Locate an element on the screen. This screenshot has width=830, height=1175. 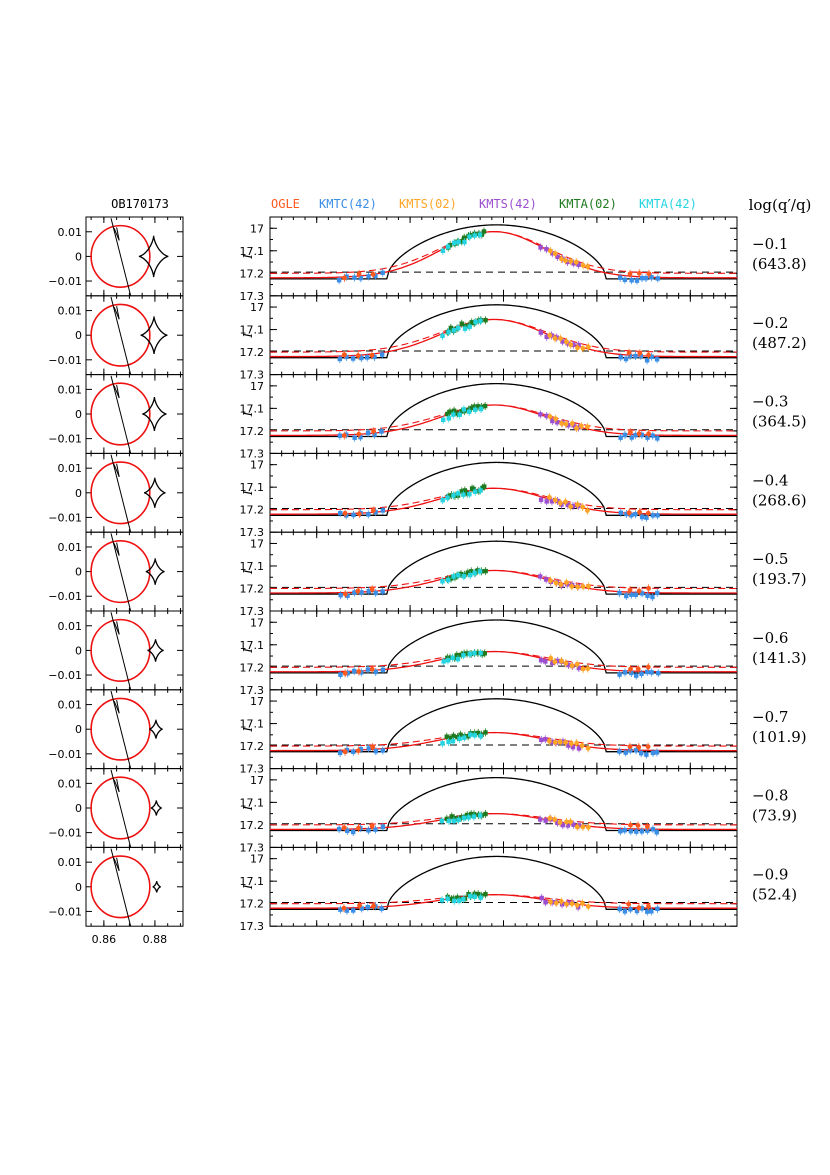
caustic-curve is located at coordinates (154, 492).